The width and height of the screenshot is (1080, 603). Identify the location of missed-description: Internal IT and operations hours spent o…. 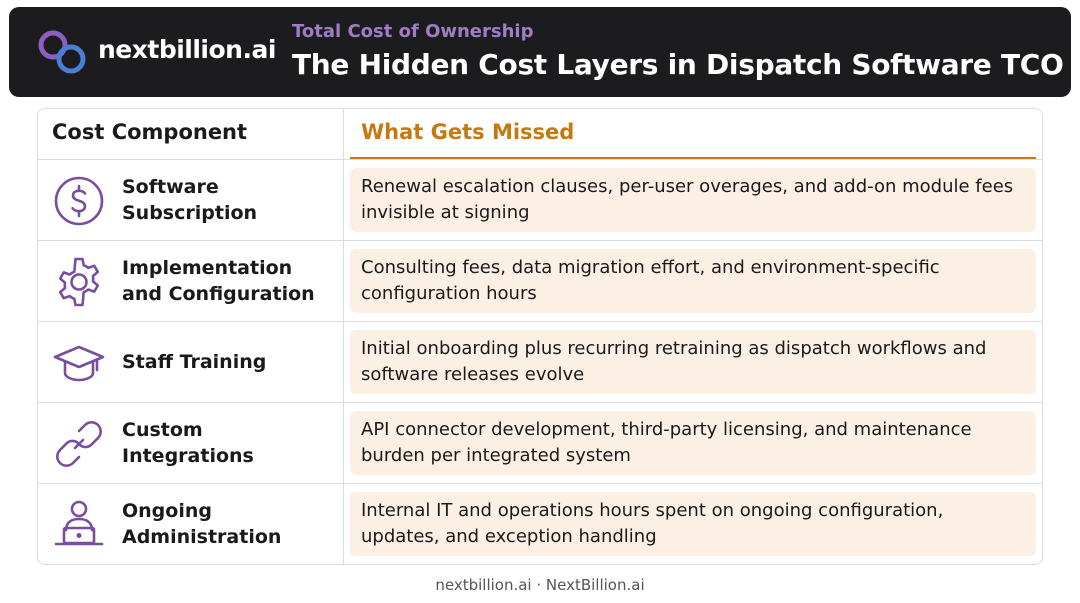
(693, 524).